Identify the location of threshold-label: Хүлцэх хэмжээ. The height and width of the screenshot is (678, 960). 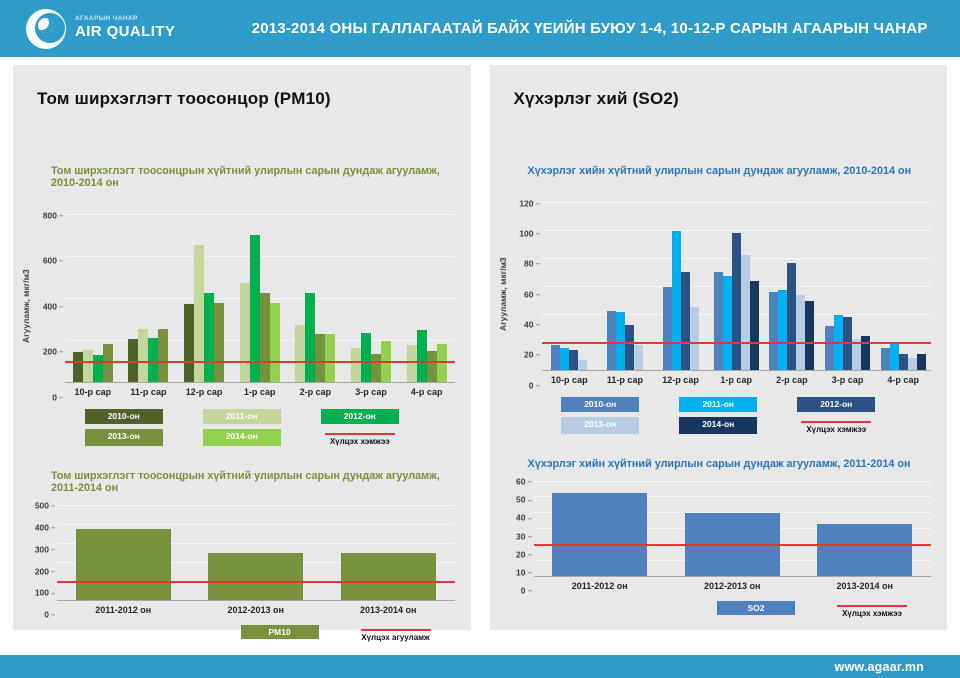
(359, 441).